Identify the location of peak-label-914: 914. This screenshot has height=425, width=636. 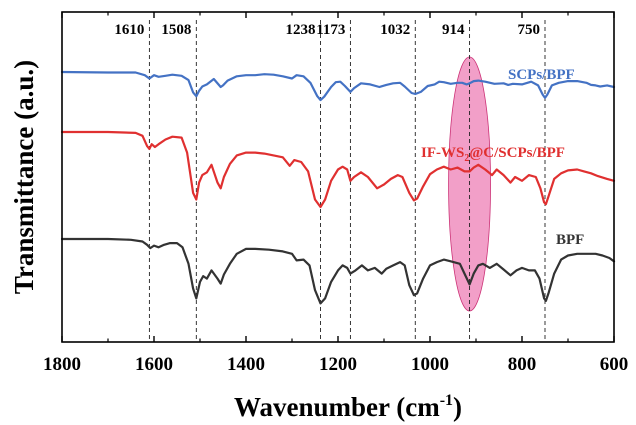
(453, 30).